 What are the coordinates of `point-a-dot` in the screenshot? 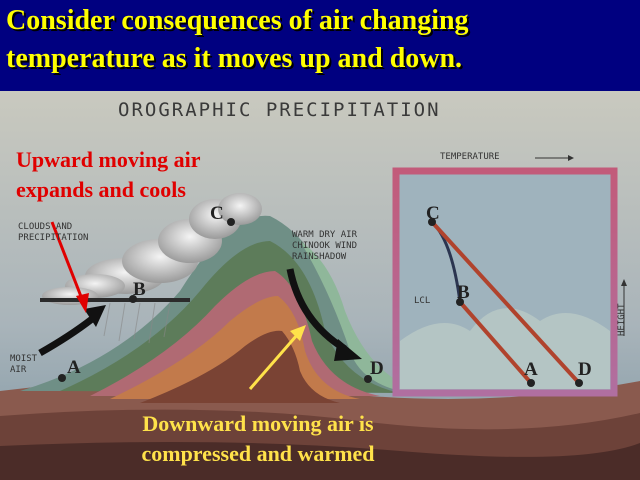 It's located at (62, 378).